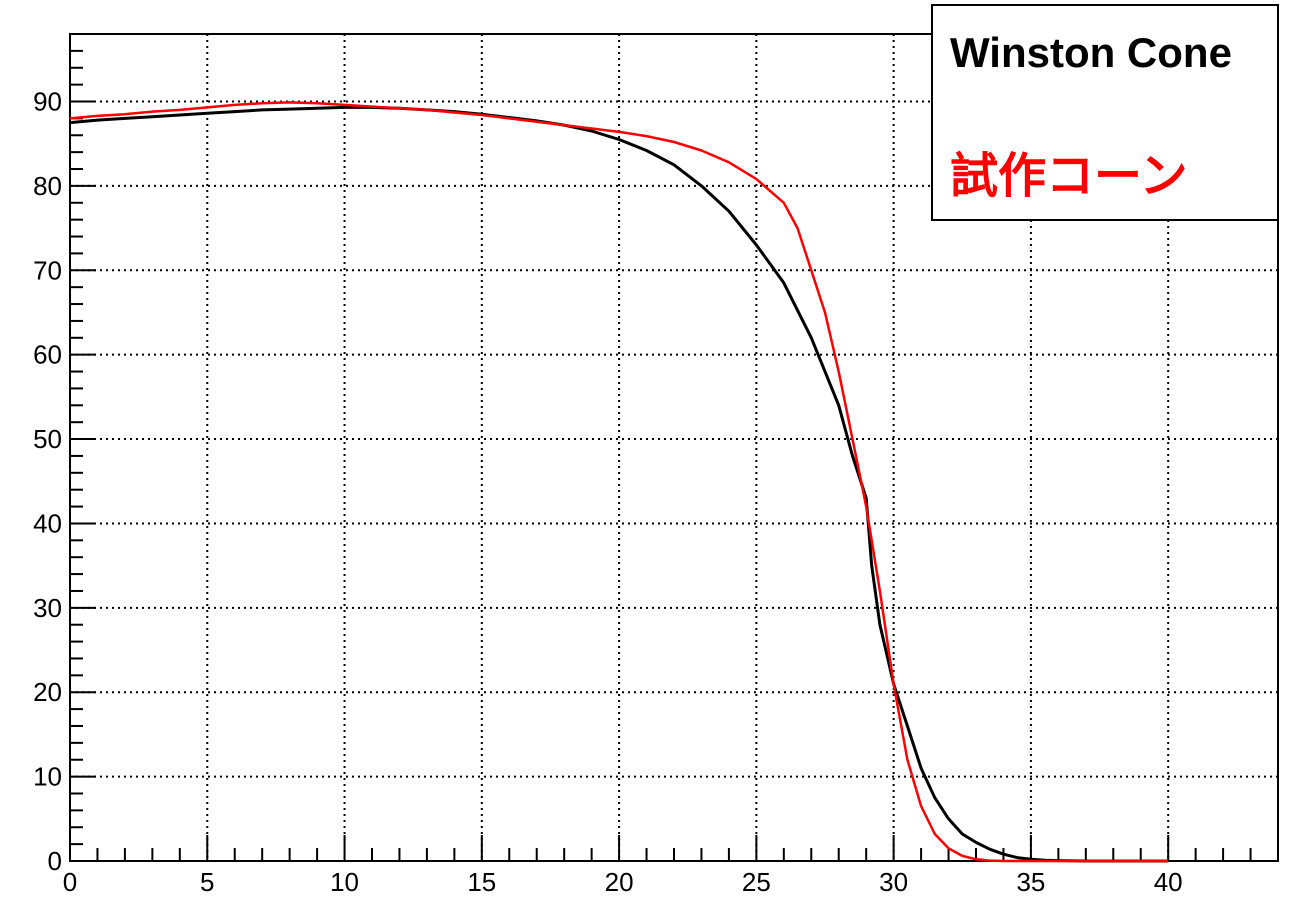  Describe the element at coordinates (344, 882) in the screenshot. I see `x-tick-label: 10` at that location.